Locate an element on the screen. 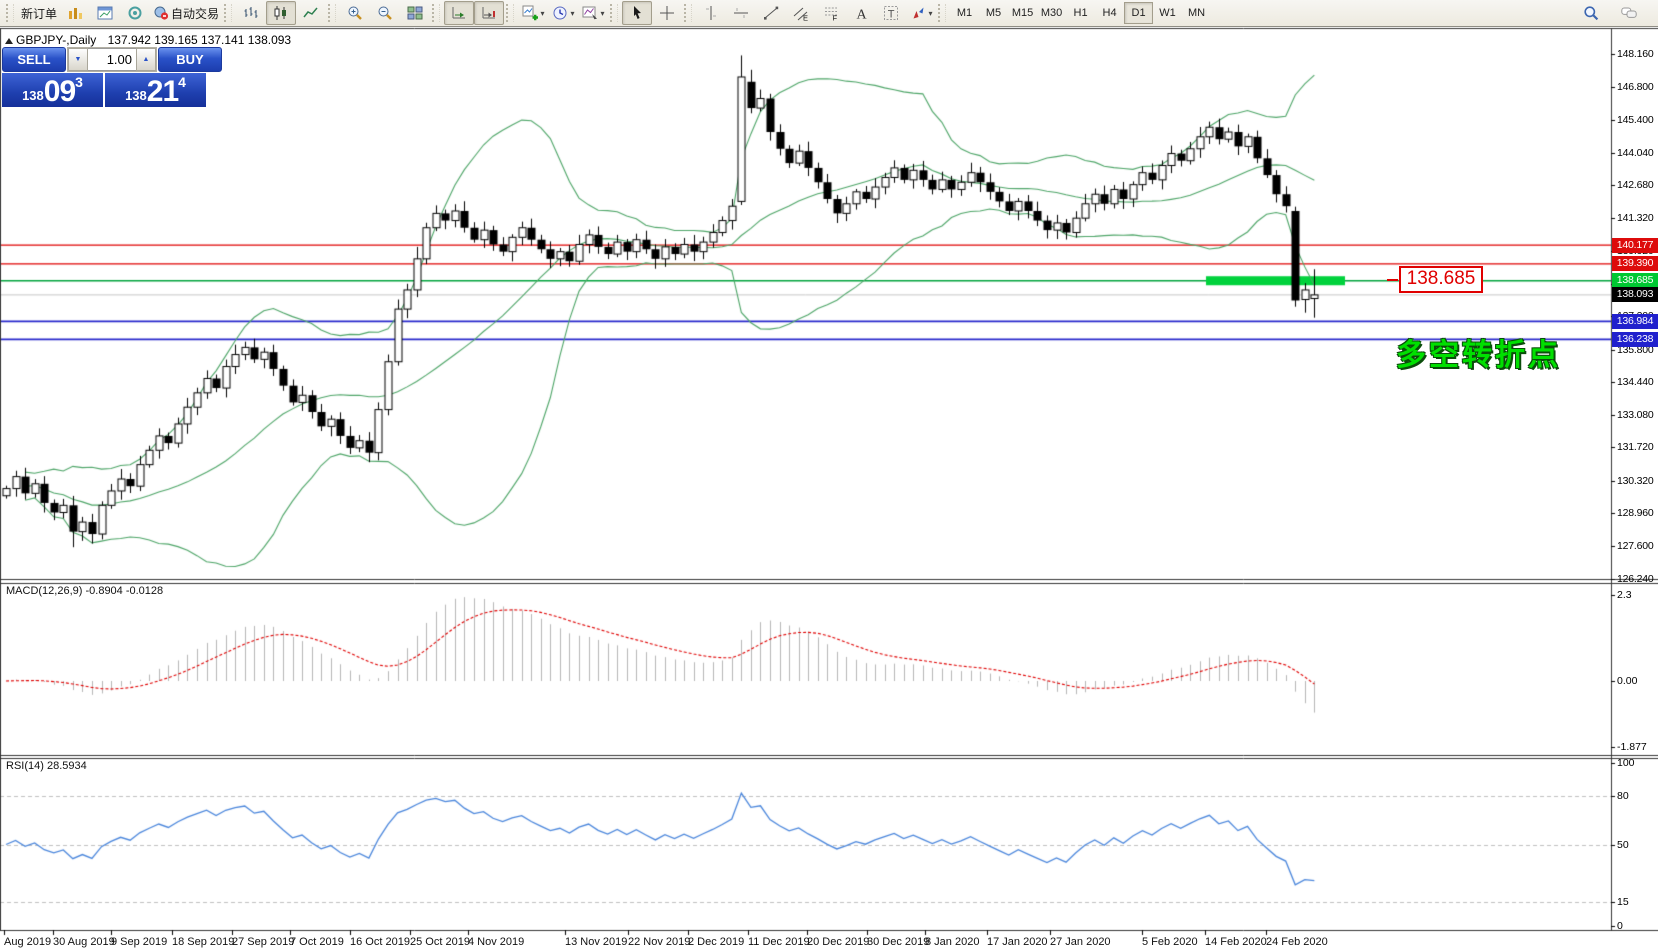  volume-input is located at coordinates (112, 59).